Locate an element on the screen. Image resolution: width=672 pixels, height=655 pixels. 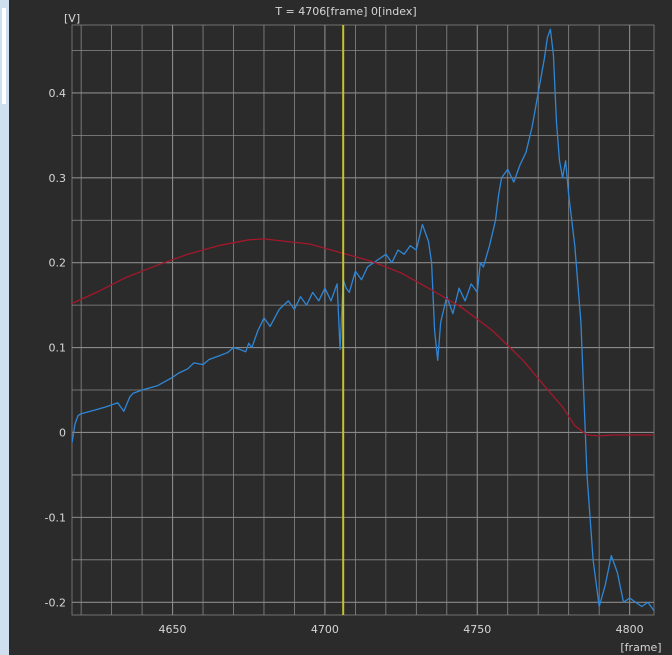
cursor-header: T = 4706[frame] 0[index] is located at coordinates (345, 11).